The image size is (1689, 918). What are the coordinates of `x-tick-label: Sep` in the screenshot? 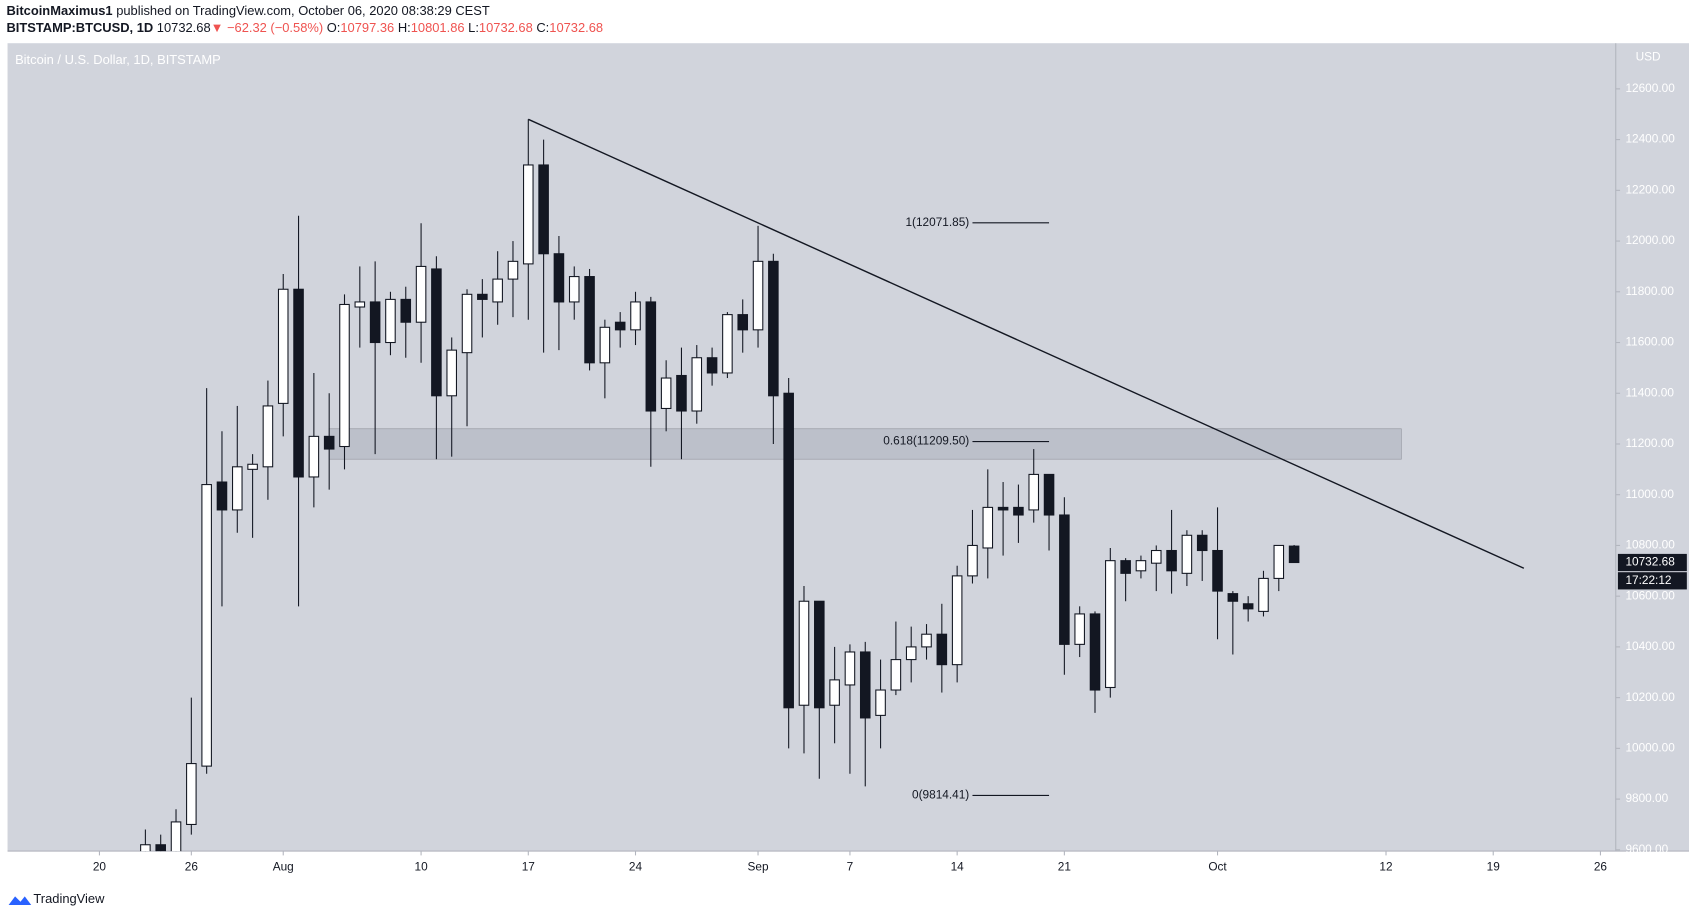 It's located at (758, 866).